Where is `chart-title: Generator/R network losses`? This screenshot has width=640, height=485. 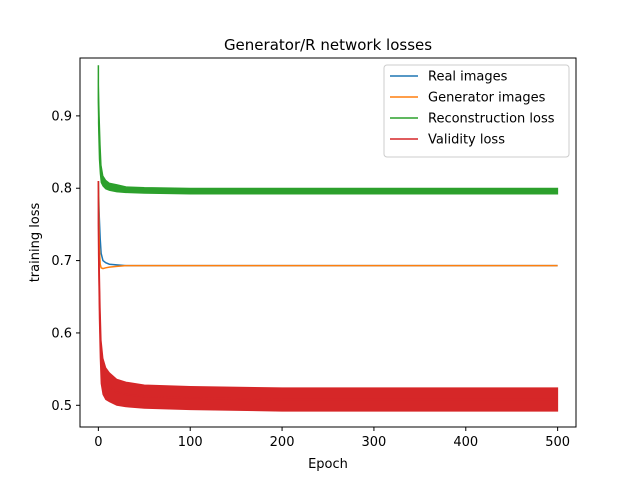 chart-title: Generator/R network losses is located at coordinates (328, 45).